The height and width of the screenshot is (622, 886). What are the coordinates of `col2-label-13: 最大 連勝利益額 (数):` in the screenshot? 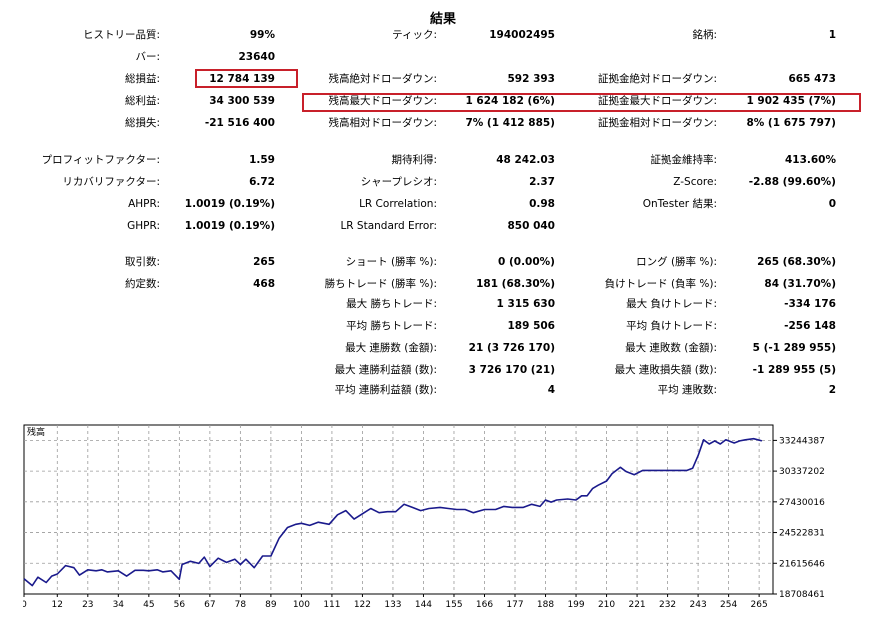 It's located at (385, 370).